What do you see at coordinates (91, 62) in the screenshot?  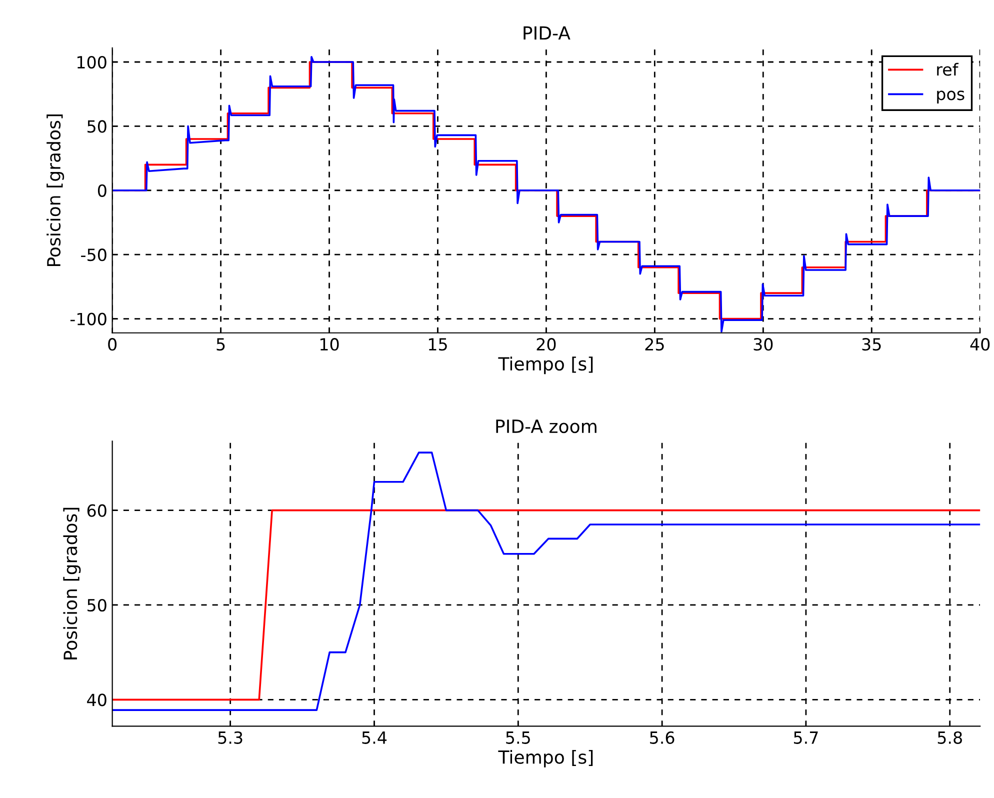 I see `y-tick-label: 100` at bounding box center [91, 62].